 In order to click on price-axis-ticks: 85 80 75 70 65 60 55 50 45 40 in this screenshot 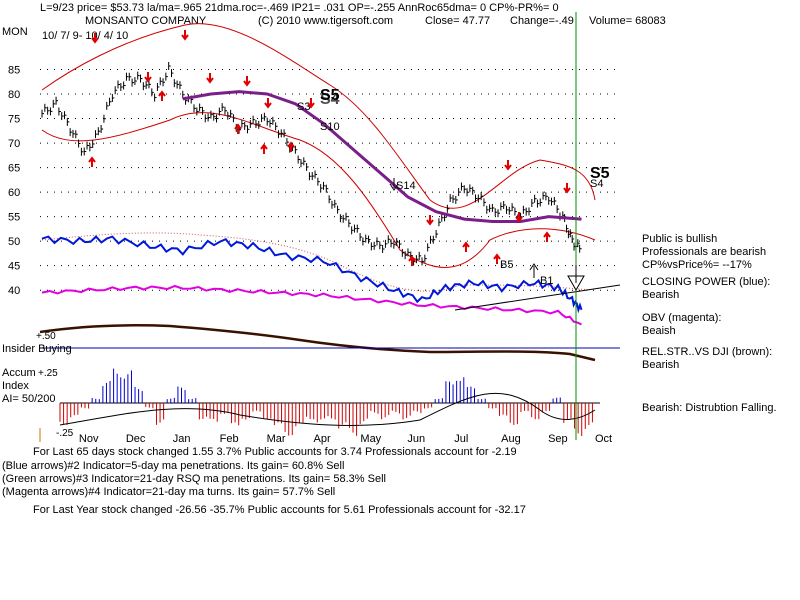, I will do `click(14, 181)`.